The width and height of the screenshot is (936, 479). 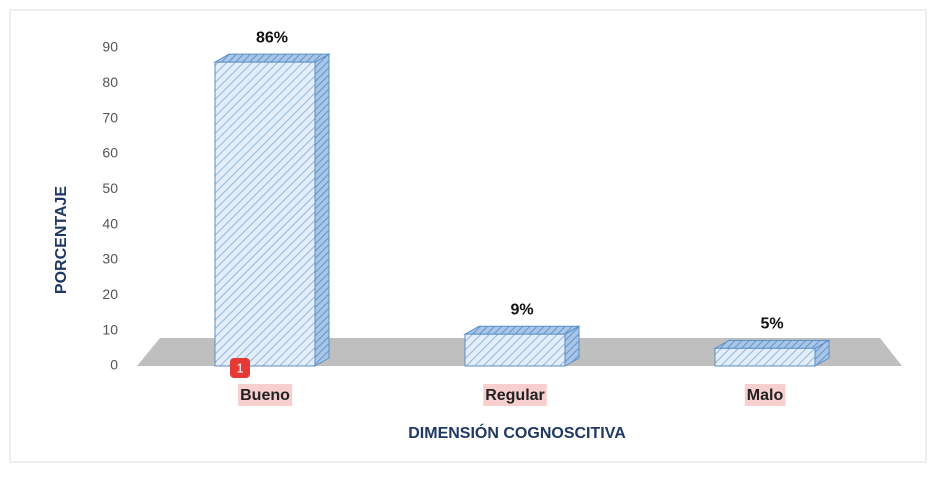 I want to click on badge-label: 1, so click(x=239, y=367).